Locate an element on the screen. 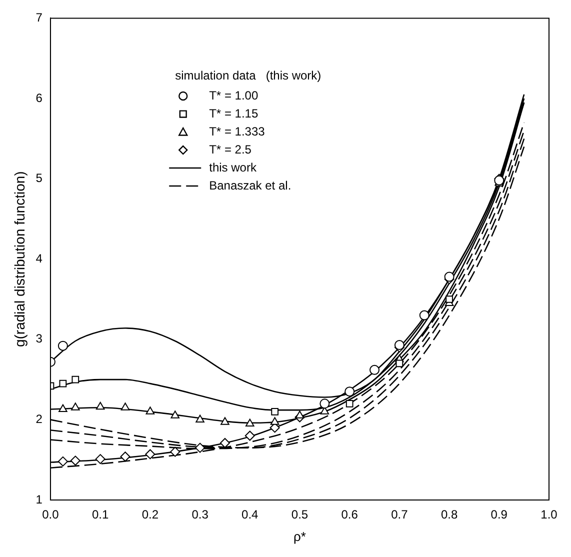 The height and width of the screenshot is (557, 571). x-tick-label: 0.3 is located at coordinates (200, 515).